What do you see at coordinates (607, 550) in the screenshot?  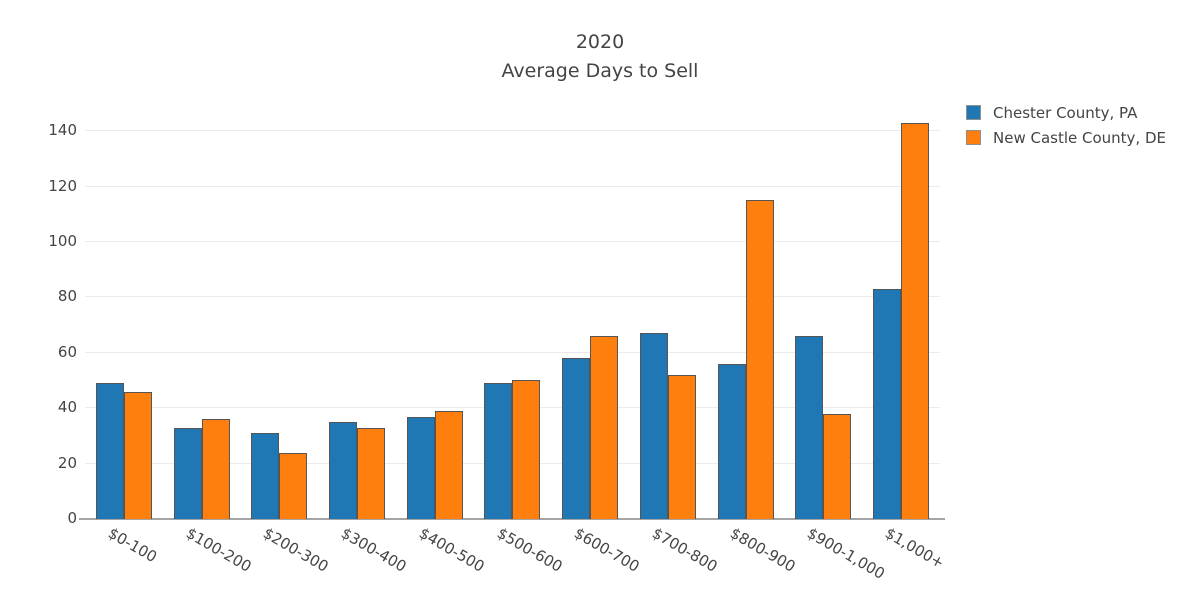 I see `x-tick-label-6: $600-700` at bounding box center [607, 550].